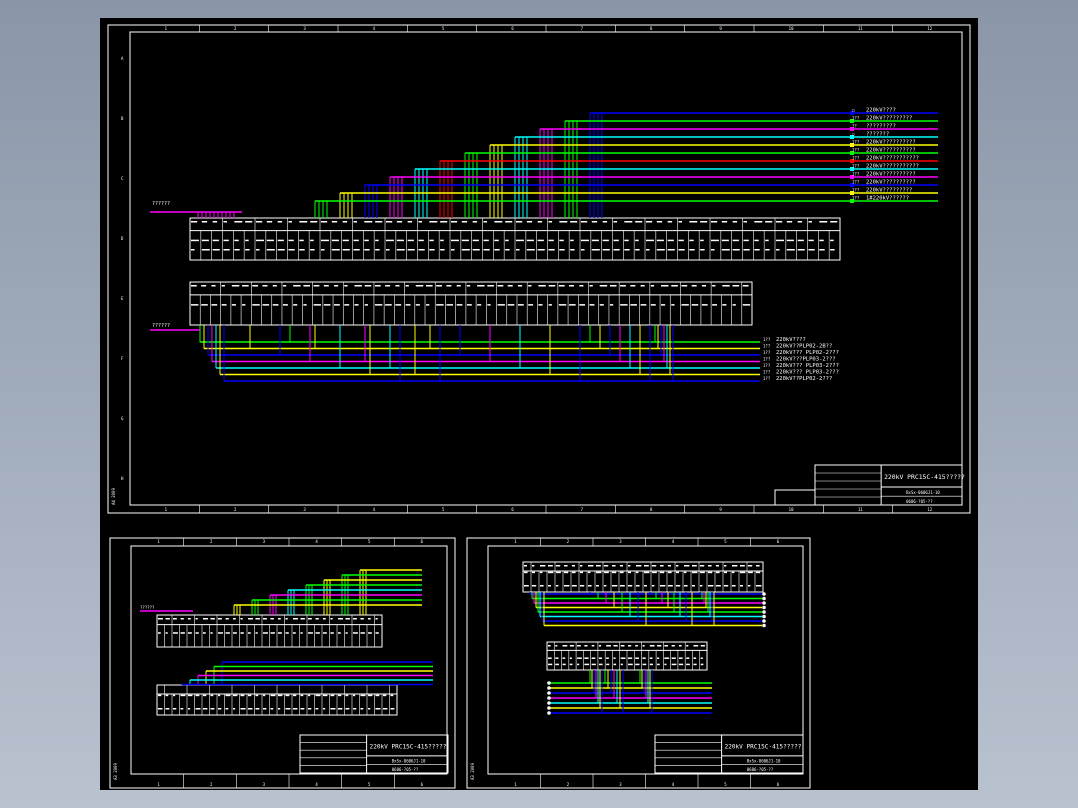 This screenshot has width=1078, height=808. I want to click on column-number: 8, so click(651, 28).